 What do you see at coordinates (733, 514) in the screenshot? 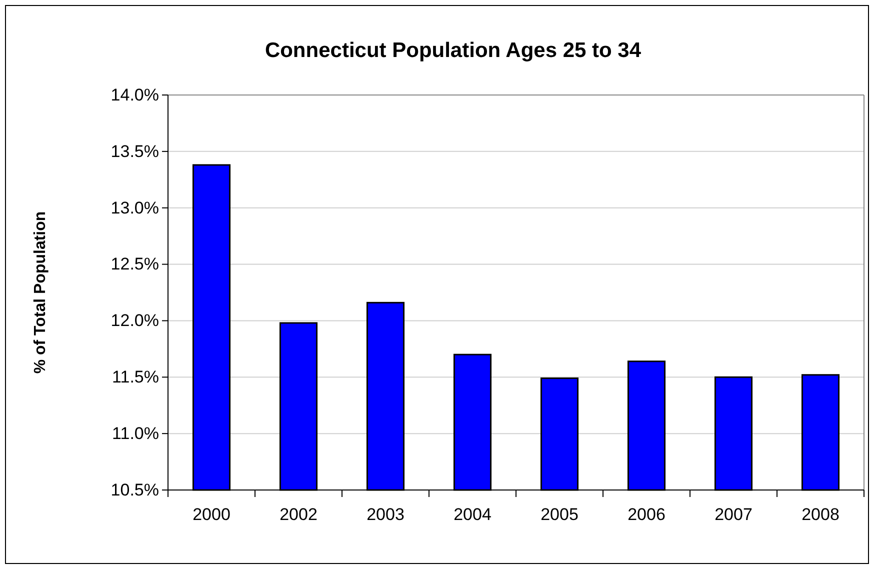
I see `x-tick-label: 2007` at bounding box center [733, 514].